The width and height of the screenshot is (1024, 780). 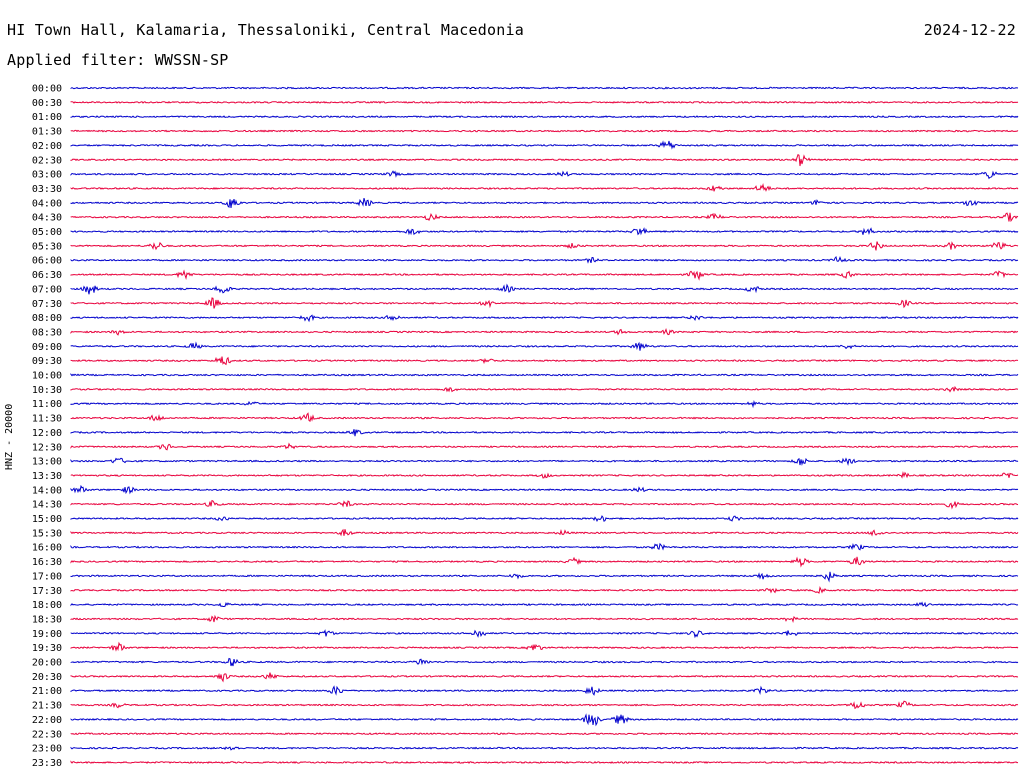 I want to click on time-tick-label: 20:30, so click(x=47, y=677).